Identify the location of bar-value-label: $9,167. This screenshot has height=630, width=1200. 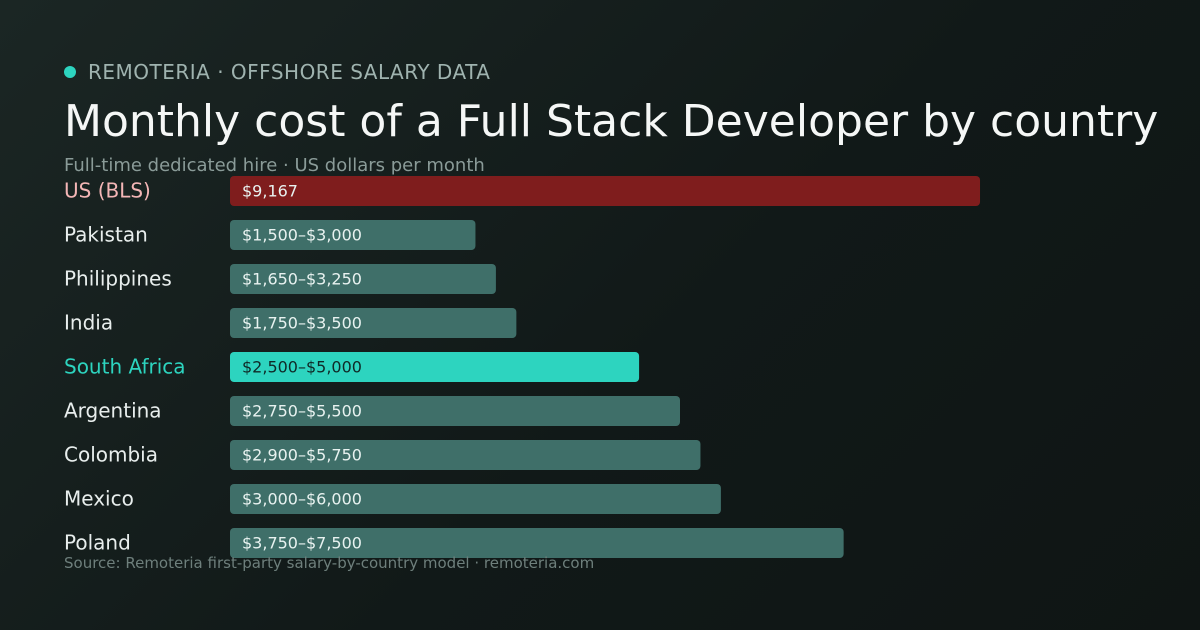
(270, 191).